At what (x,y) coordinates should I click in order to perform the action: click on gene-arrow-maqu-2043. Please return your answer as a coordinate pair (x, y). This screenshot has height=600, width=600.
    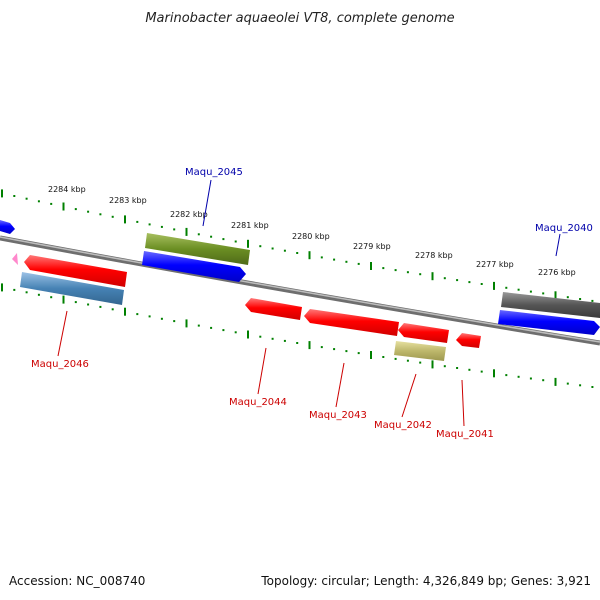
    Looking at the image, I should click on (351, 322).